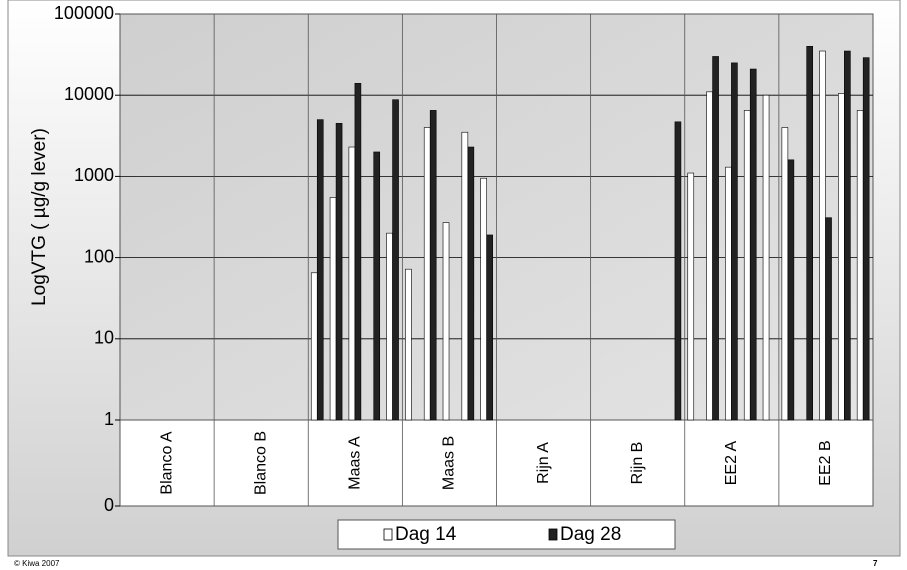 This screenshot has height=570, width=907. Describe the element at coordinates (543, 463) in the screenshot. I see `x-tick-label: Rijn A` at that location.